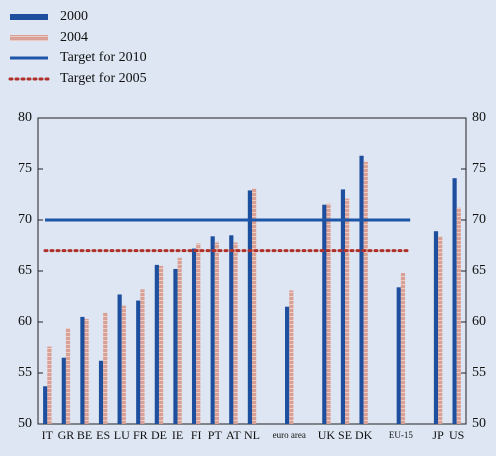 This screenshot has height=456, width=496. I want to click on x-tick-label: IT, so click(48, 435).